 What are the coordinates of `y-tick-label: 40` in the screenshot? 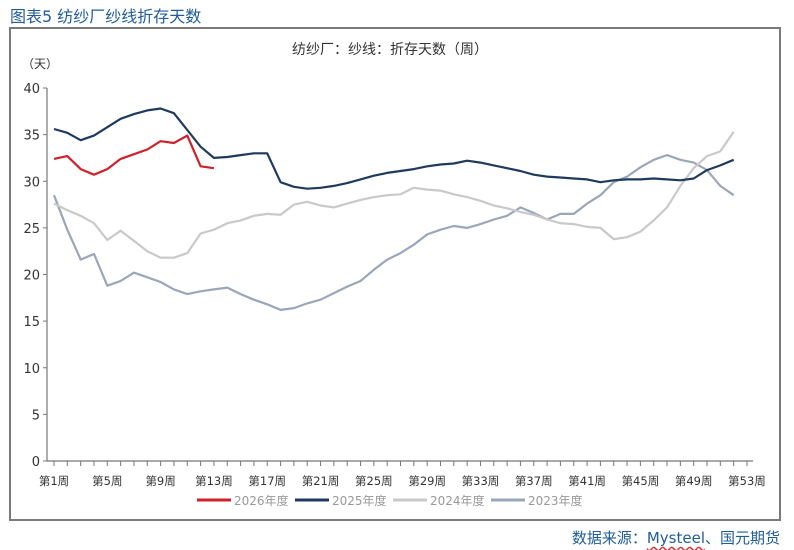 It's located at (31, 89).